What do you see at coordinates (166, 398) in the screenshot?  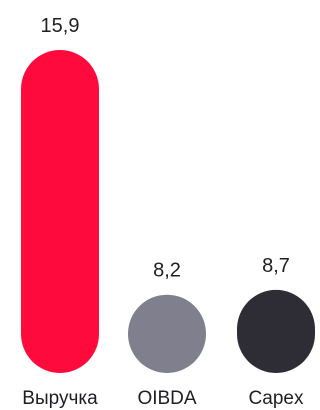 I see `category-label-2: OIBDA` at bounding box center [166, 398].